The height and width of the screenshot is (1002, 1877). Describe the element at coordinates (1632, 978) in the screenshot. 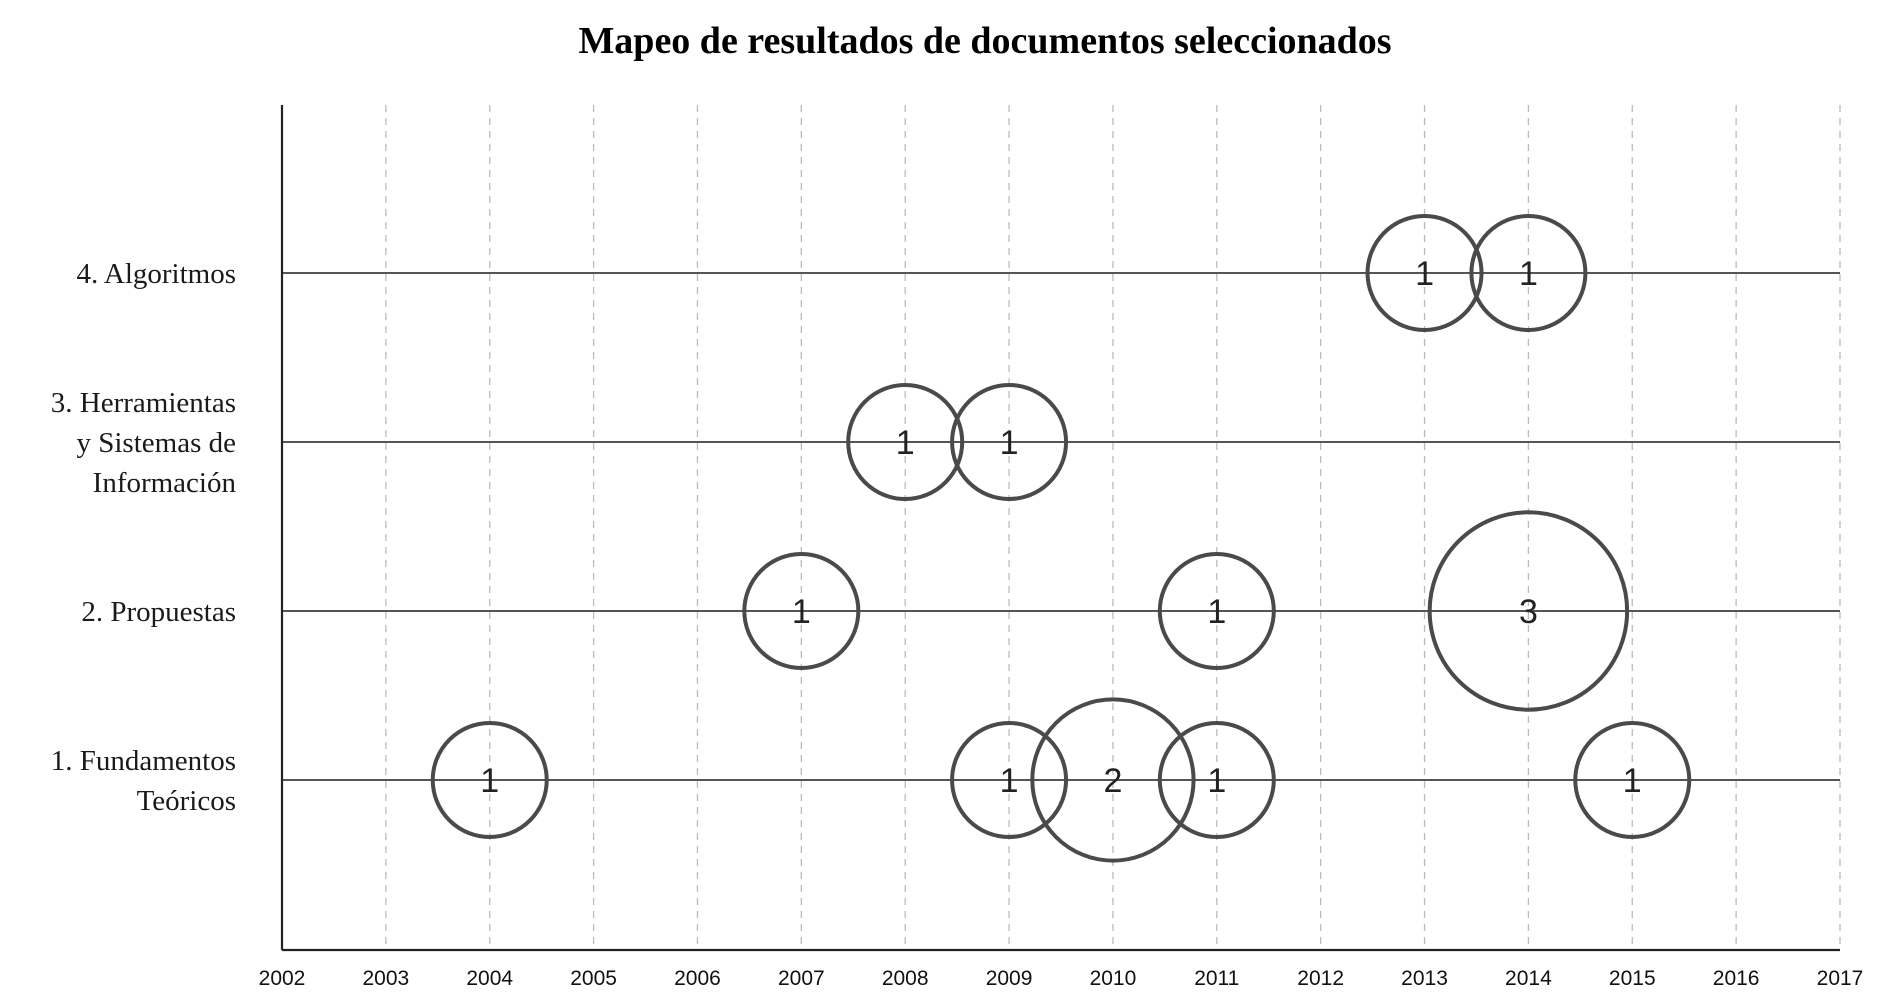

I see `x-tick-2015: 2015` at that location.